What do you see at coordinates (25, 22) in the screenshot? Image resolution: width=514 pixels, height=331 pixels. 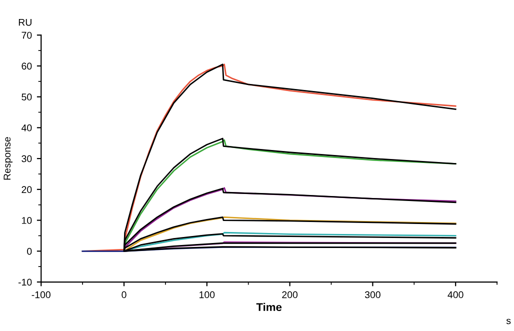 I see `text: RU` at bounding box center [25, 22].